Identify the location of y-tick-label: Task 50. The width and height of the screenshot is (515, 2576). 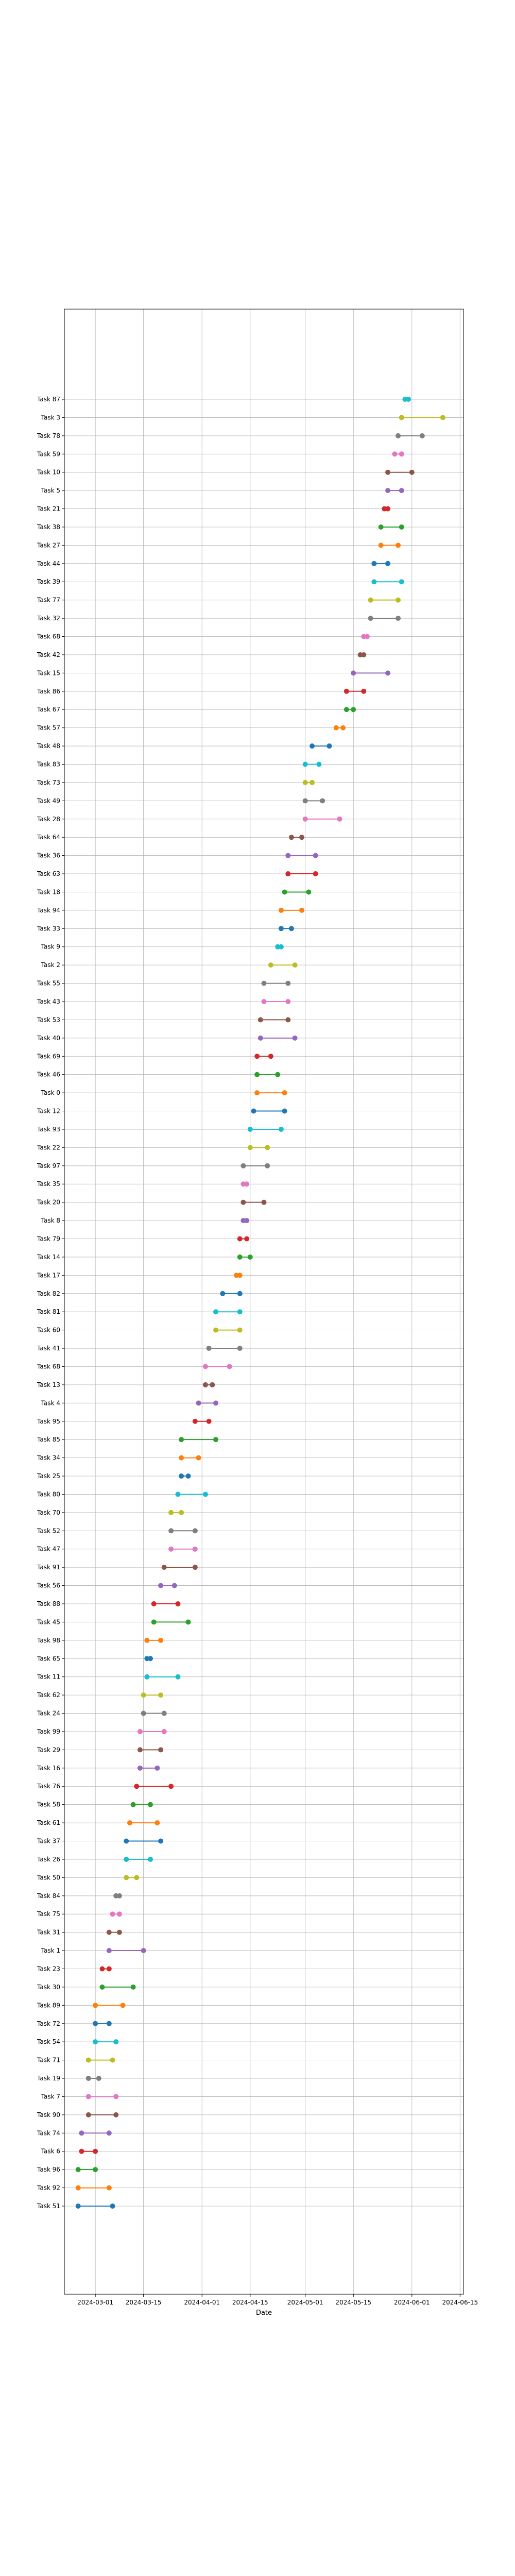
(48, 1877).